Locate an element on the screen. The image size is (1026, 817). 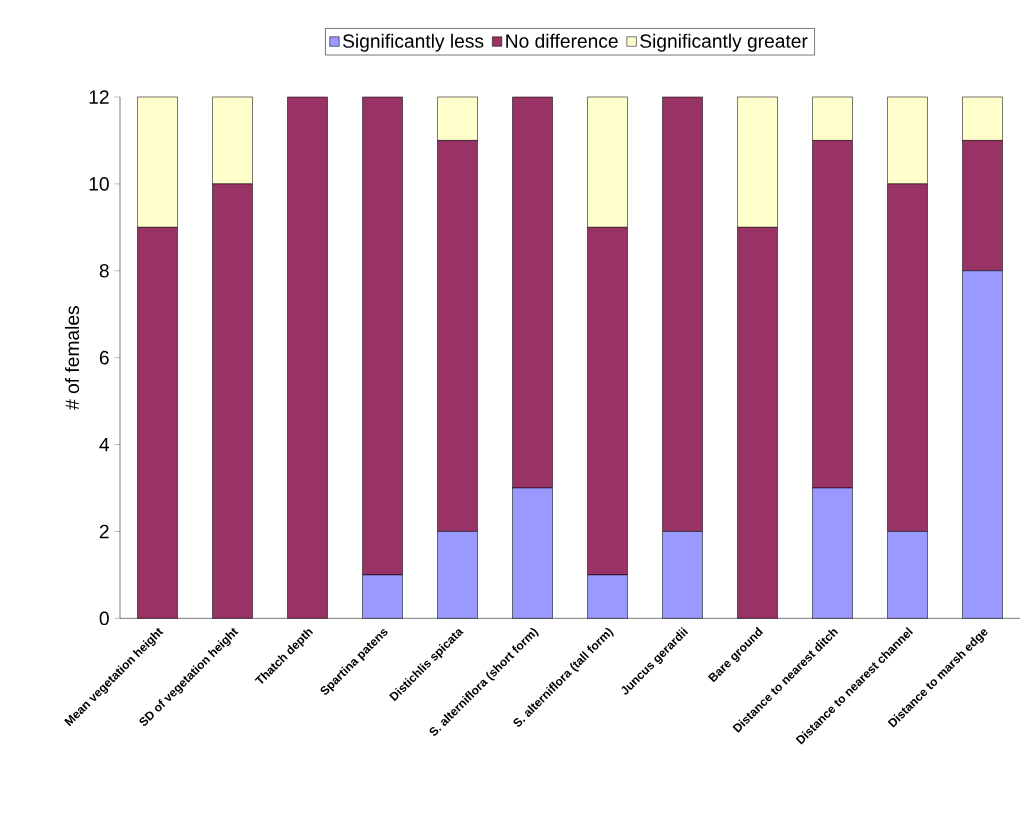
y-tick-label: 0 is located at coordinates (104, 618).